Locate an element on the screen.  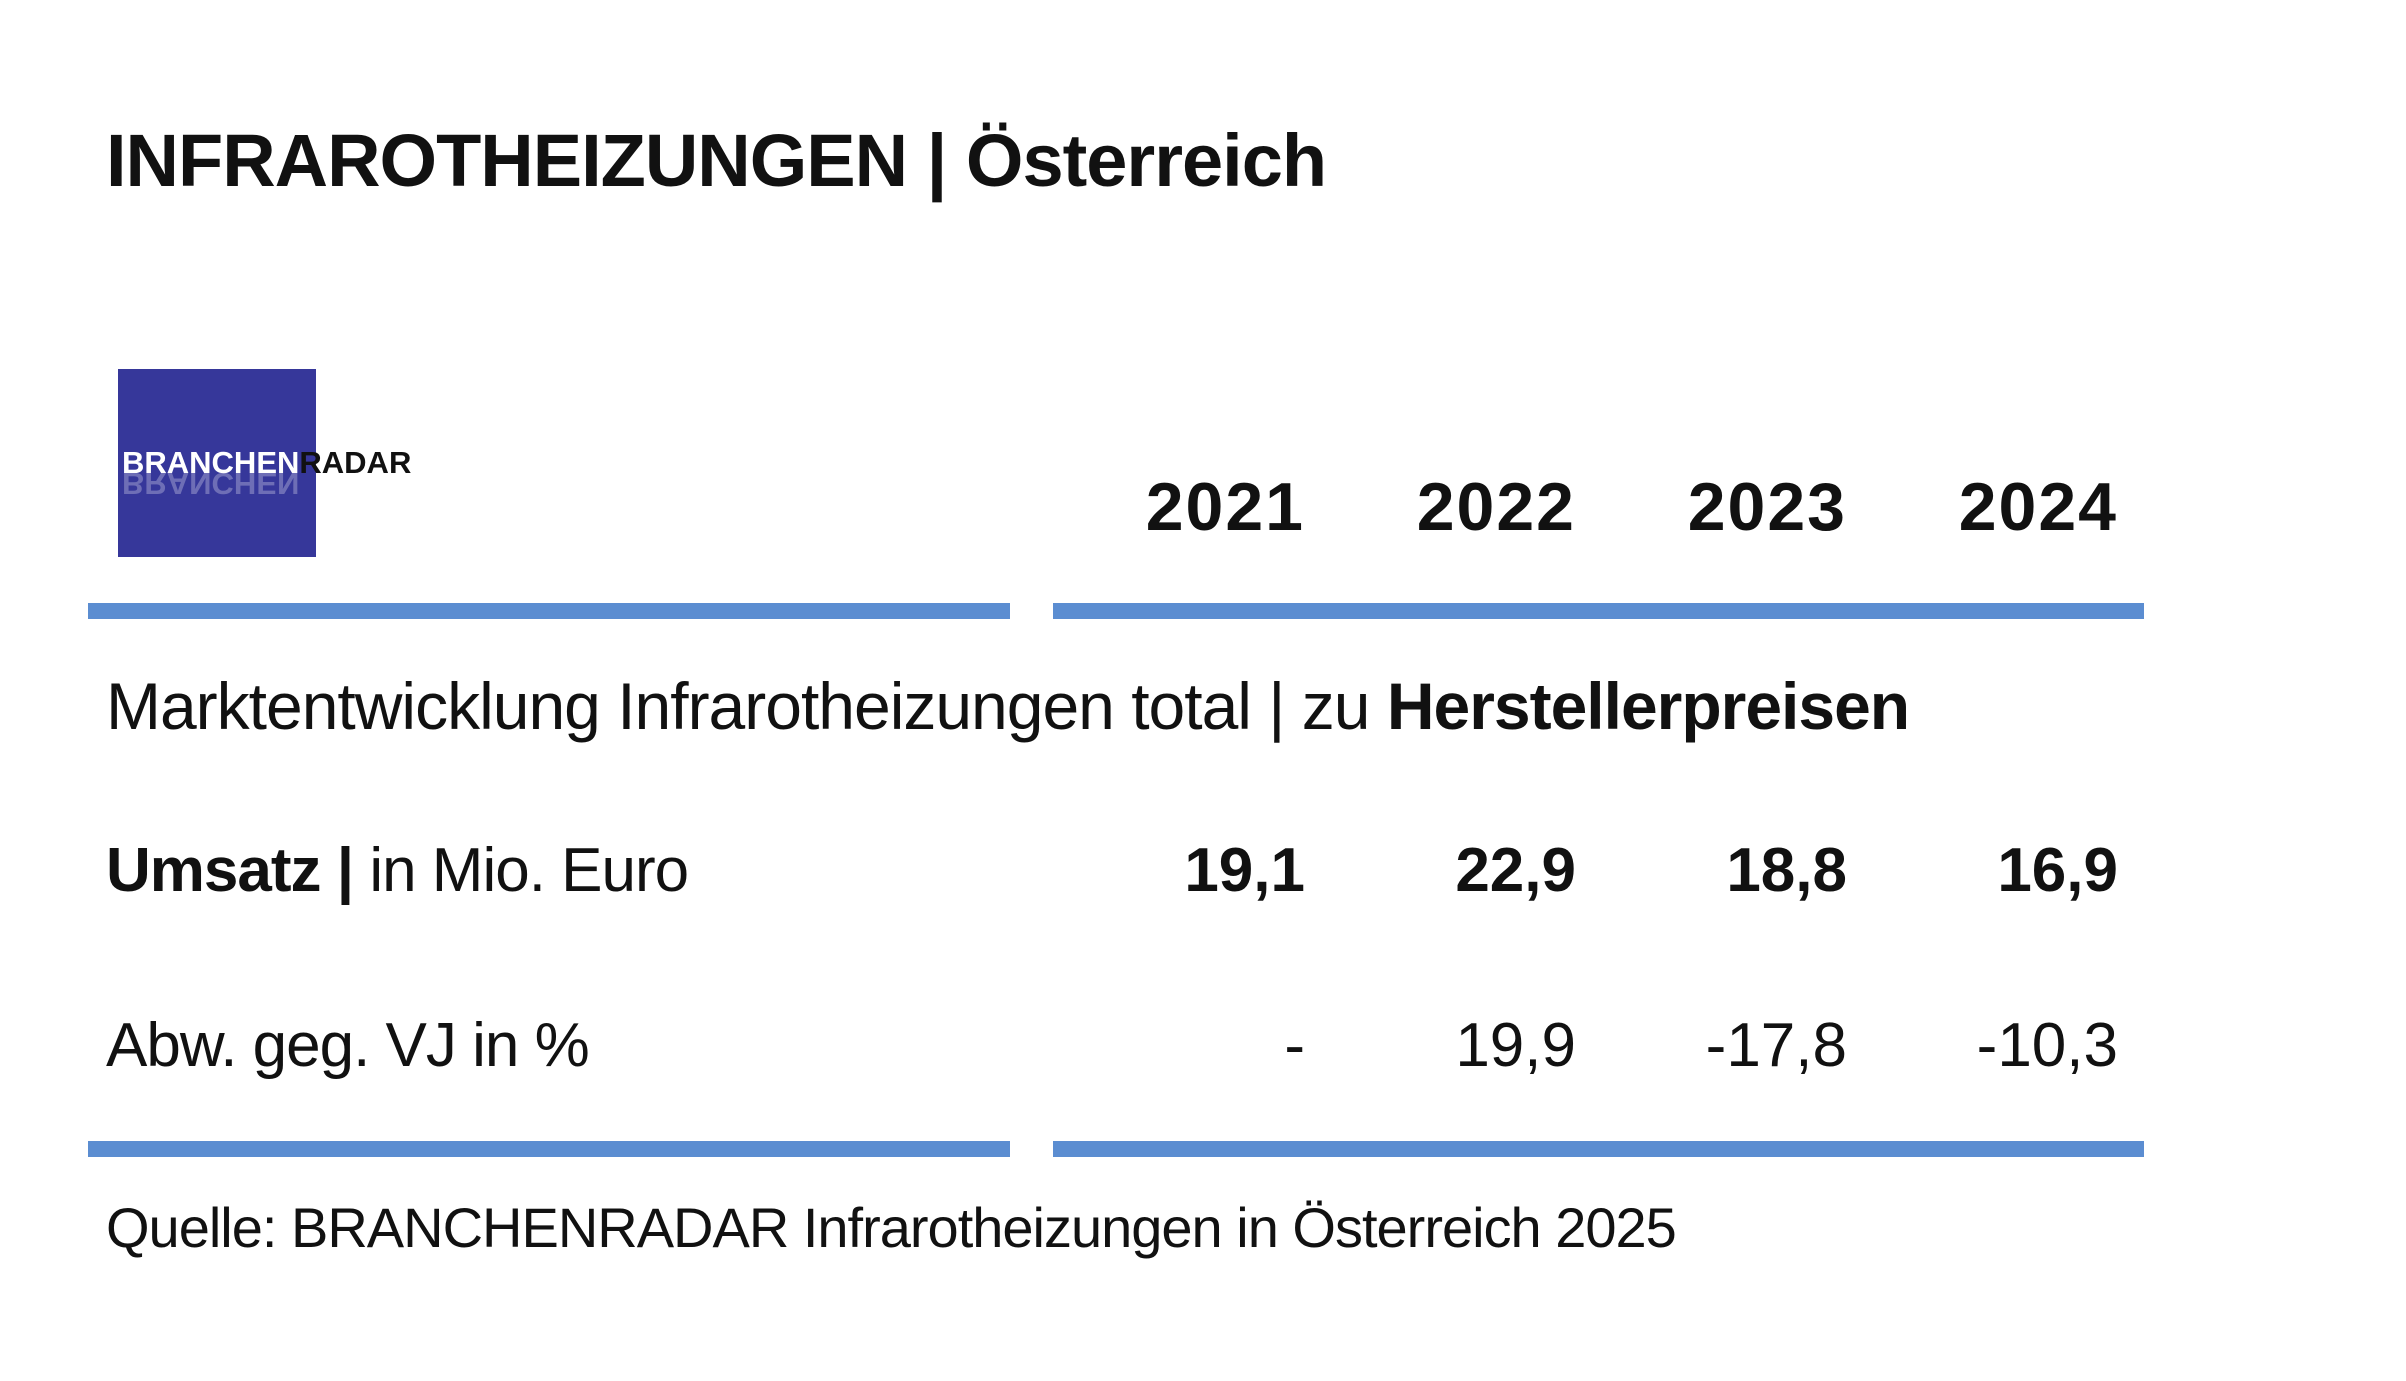
umsatz-2024: 16,9 is located at coordinates (2057, 870).